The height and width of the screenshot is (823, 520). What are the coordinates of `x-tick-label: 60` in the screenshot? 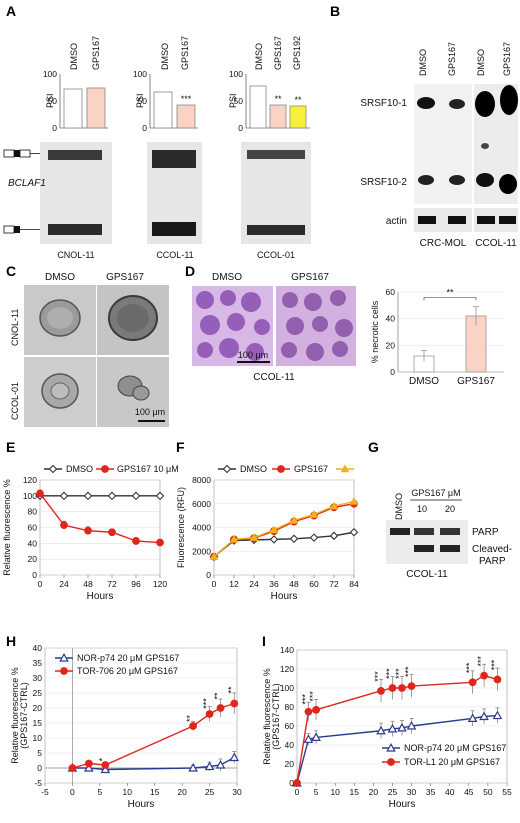 It's located at (314, 584).